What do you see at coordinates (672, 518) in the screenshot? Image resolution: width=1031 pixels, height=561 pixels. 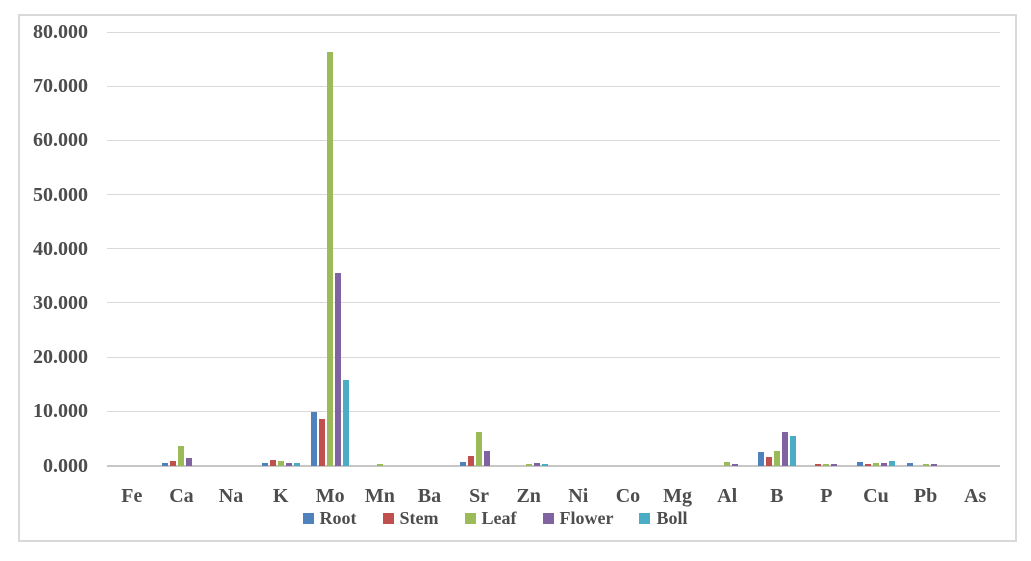 I see `legend-label: Boll` at bounding box center [672, 518].